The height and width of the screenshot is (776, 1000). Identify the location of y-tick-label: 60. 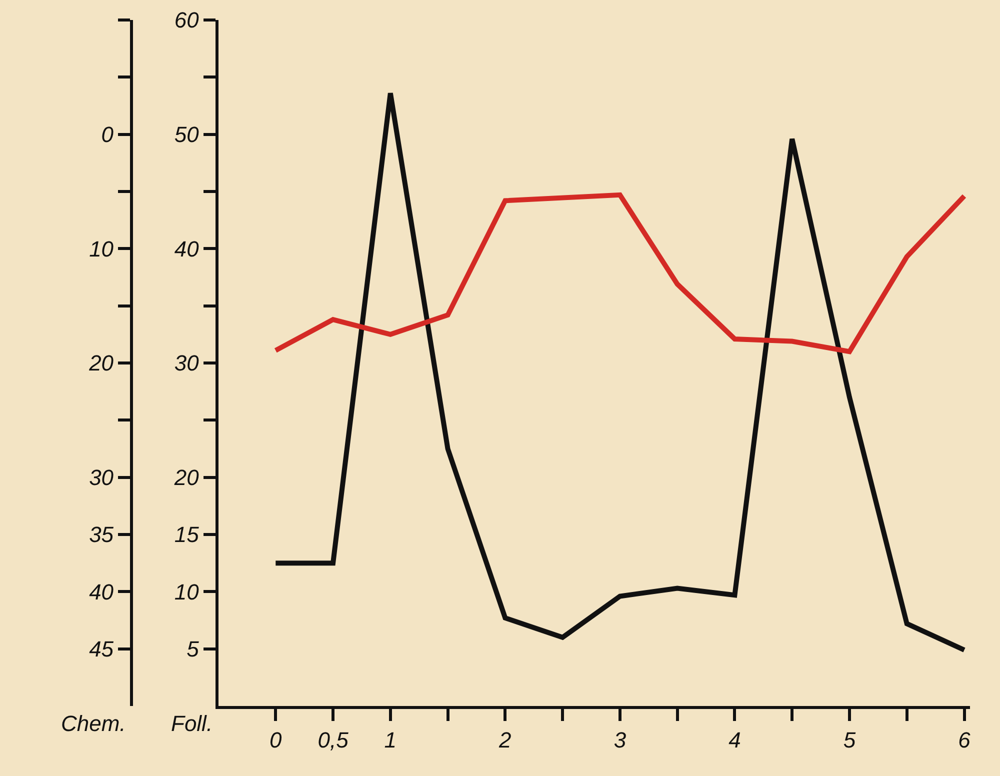
(187, 20).